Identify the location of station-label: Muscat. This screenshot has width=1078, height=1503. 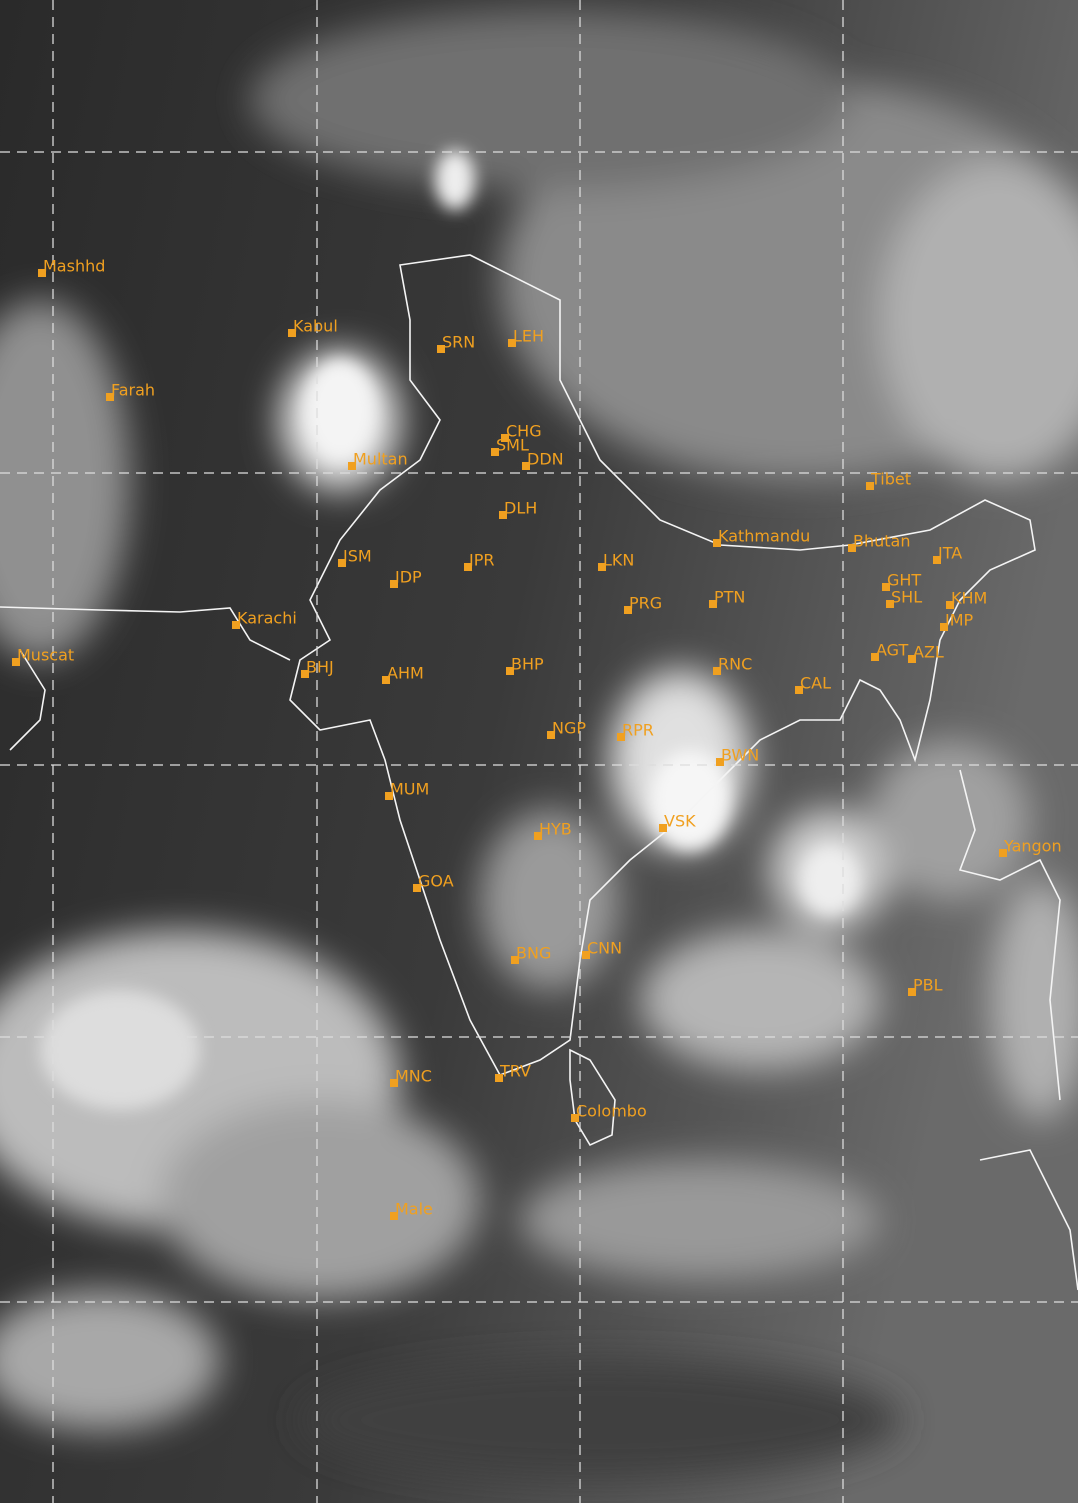
(45, 655).